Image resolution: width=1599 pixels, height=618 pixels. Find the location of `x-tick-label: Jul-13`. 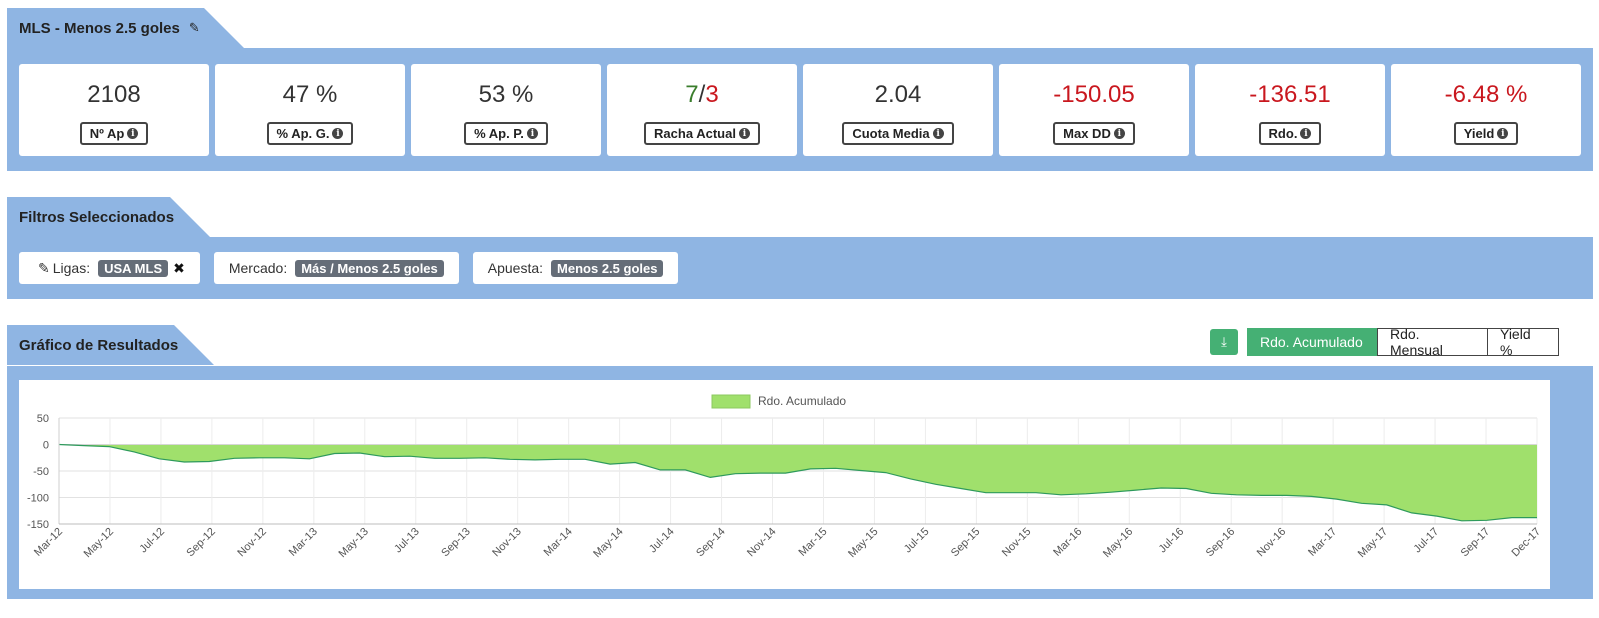

x-tick-label: Jul-13 is located at coordinates (407, 541).